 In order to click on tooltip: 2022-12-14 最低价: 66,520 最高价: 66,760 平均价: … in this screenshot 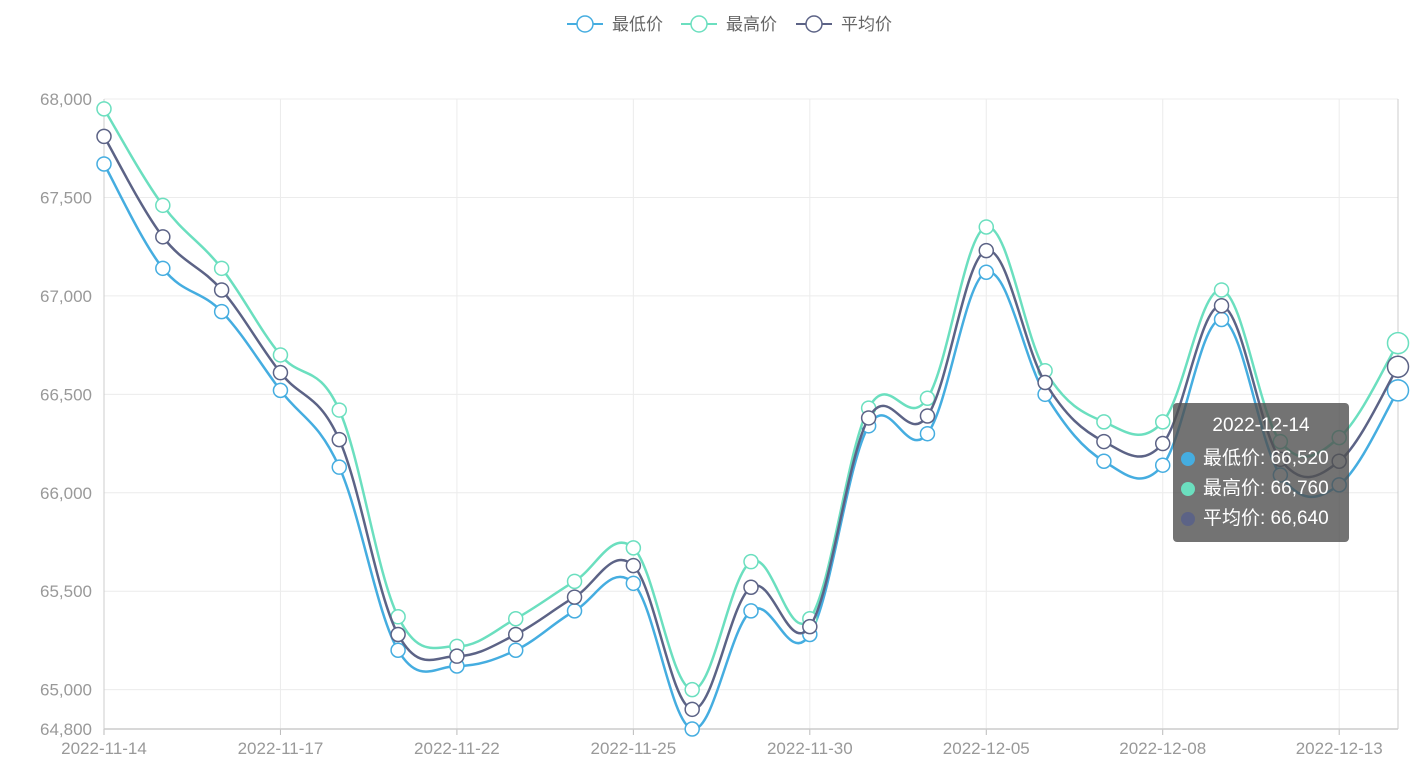, I will do `click(1261, 472)`.